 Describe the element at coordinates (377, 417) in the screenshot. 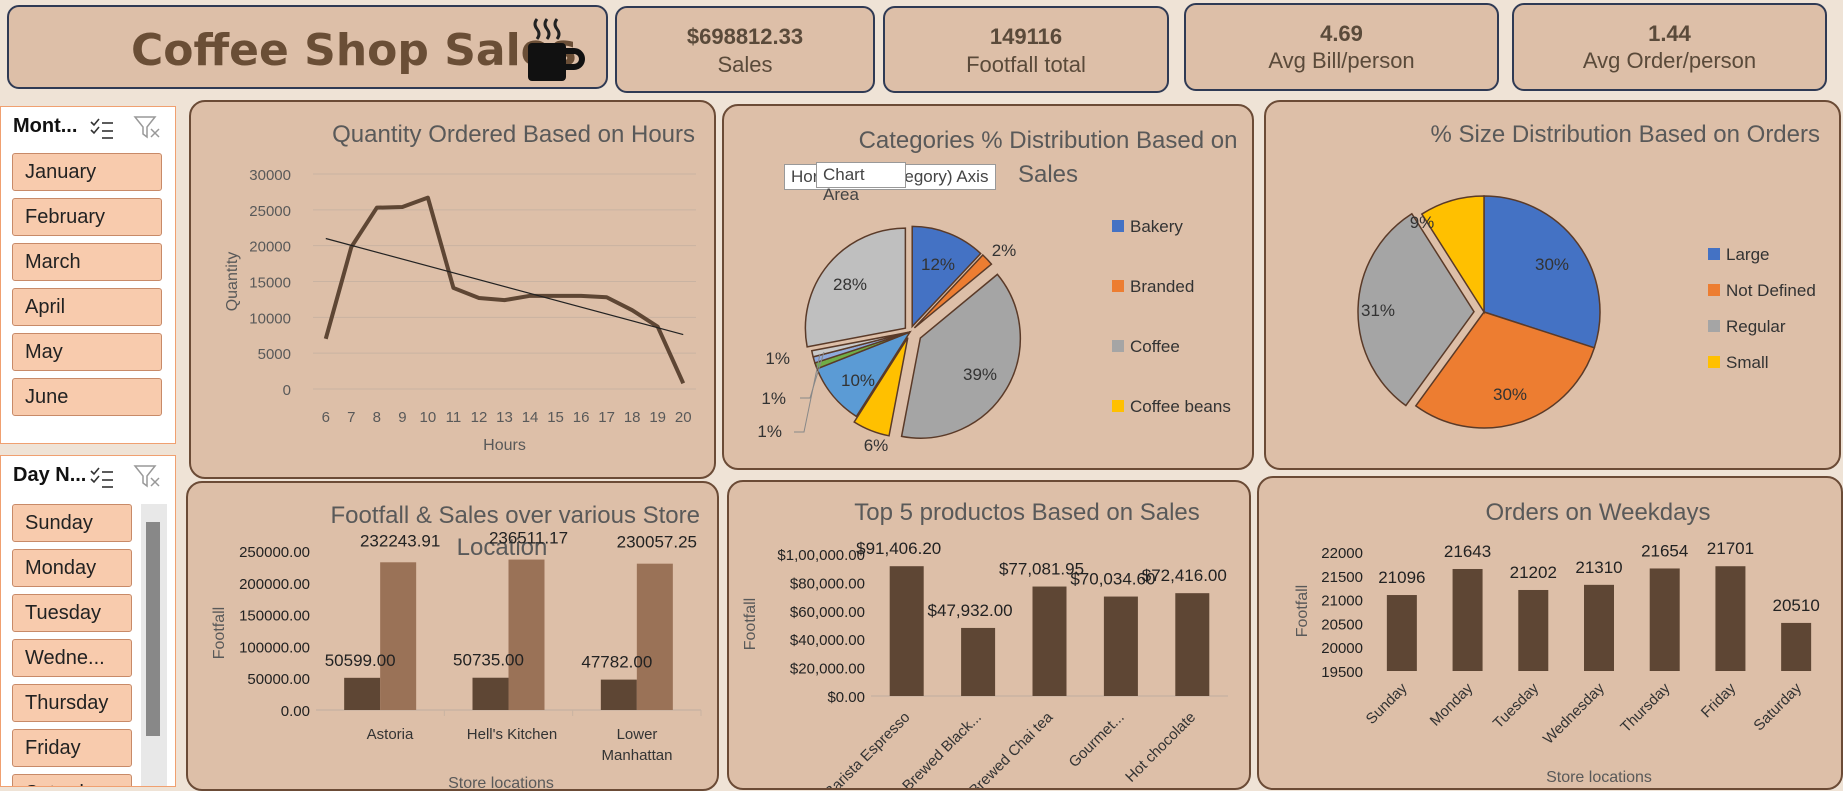

I see `x-tick-label: 8` at that location.